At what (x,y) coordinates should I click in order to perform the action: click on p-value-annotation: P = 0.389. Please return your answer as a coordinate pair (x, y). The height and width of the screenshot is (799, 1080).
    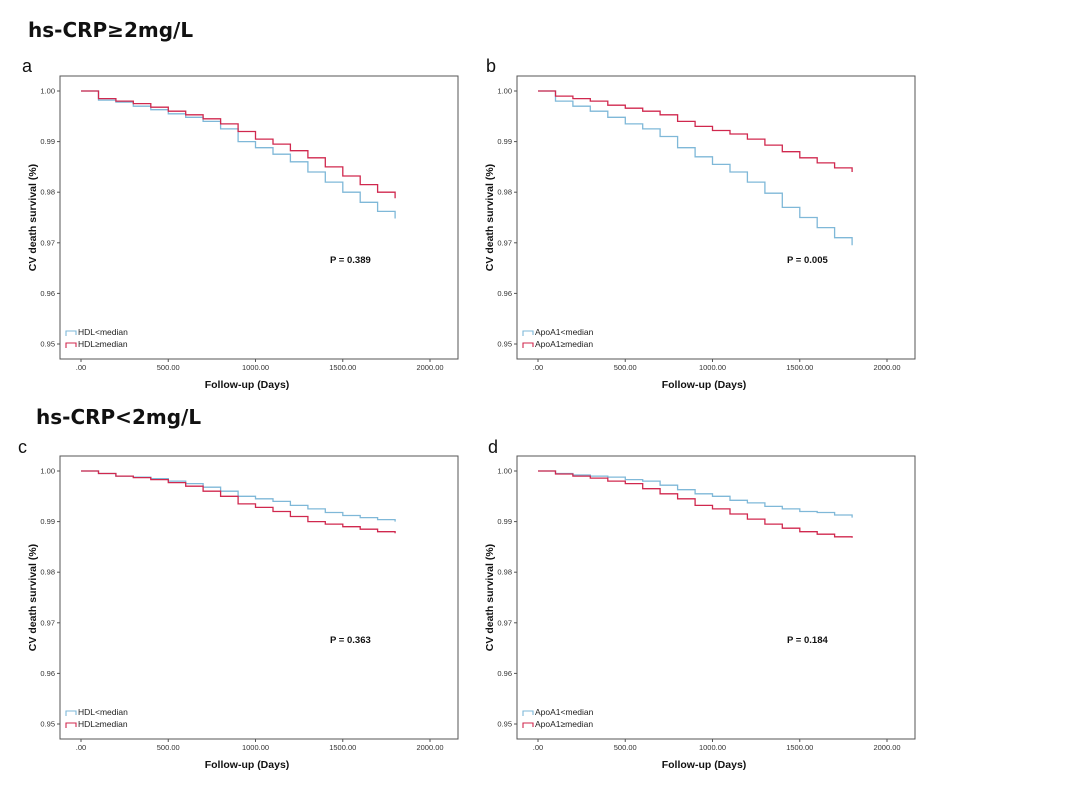
    Looking at the image, I should click on (350, 260).